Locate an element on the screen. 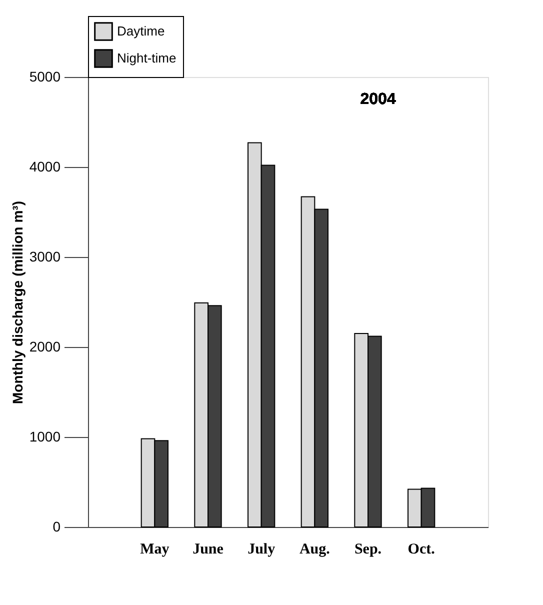  text: 2004 is located at coordinates (378, 99).